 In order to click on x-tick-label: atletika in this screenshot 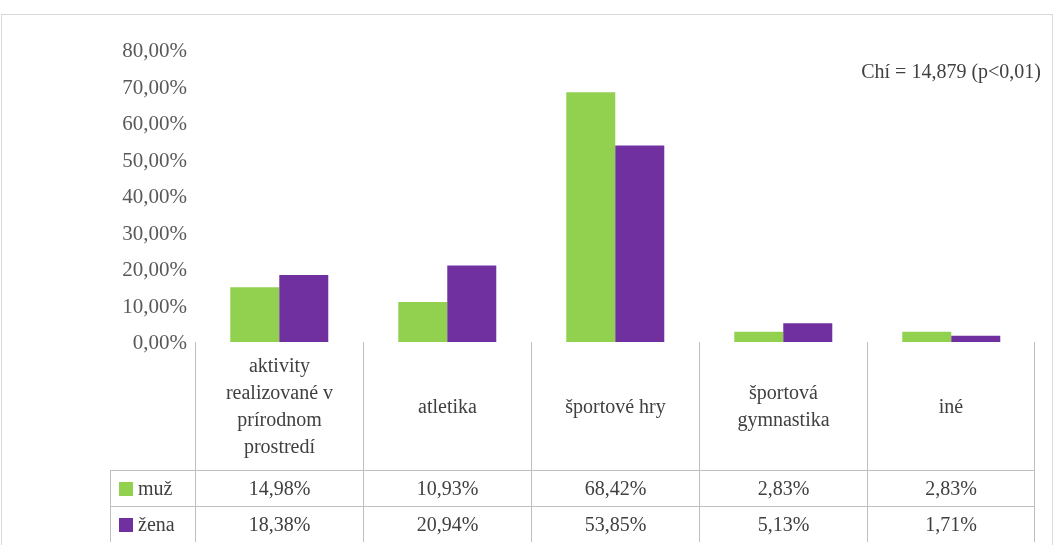, I will do `click(447, 406)`.